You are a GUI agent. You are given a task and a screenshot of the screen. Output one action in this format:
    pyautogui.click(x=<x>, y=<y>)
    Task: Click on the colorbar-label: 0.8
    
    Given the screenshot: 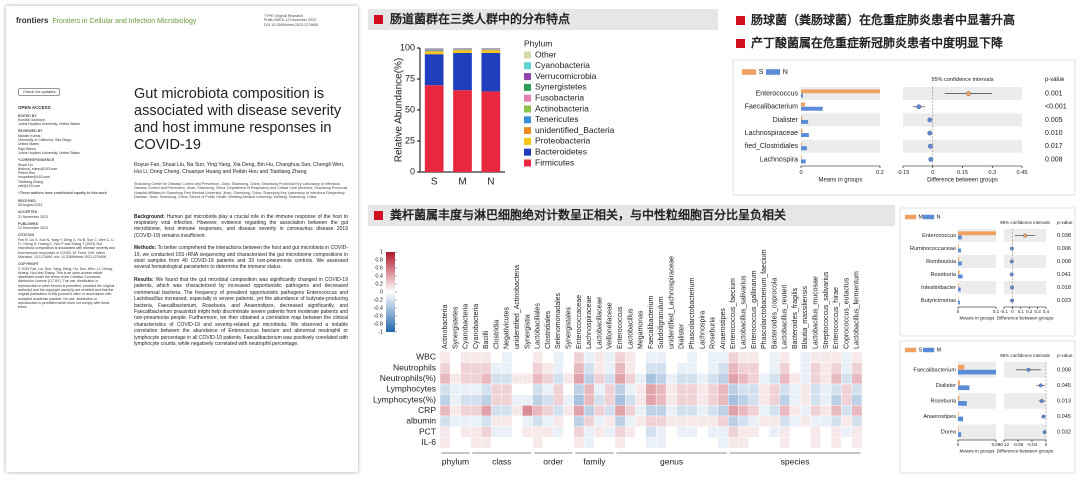 What is the action you would take?
    pyautogui.click(x=379, y=260)
    